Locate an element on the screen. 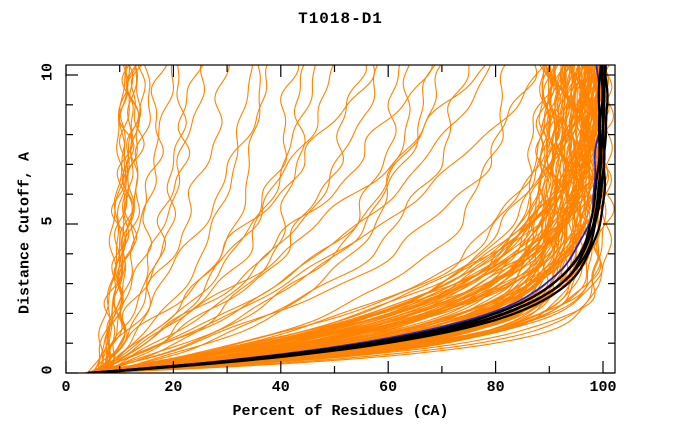  x-tick-label: 60 is located at coordinates (388, 387).